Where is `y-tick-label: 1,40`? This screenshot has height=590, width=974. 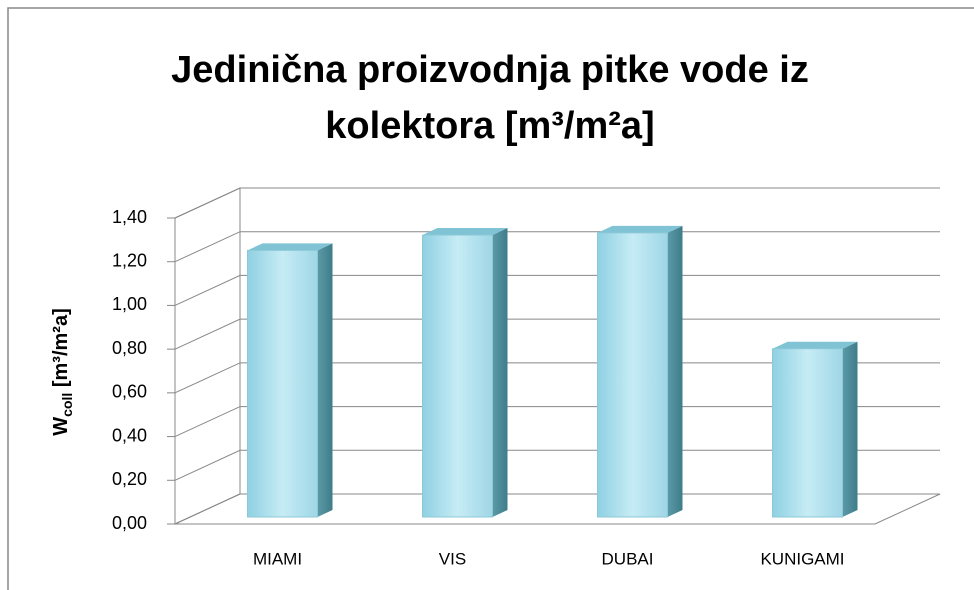 y-tick-label: 1,40 is located at coordinates (129, 217).